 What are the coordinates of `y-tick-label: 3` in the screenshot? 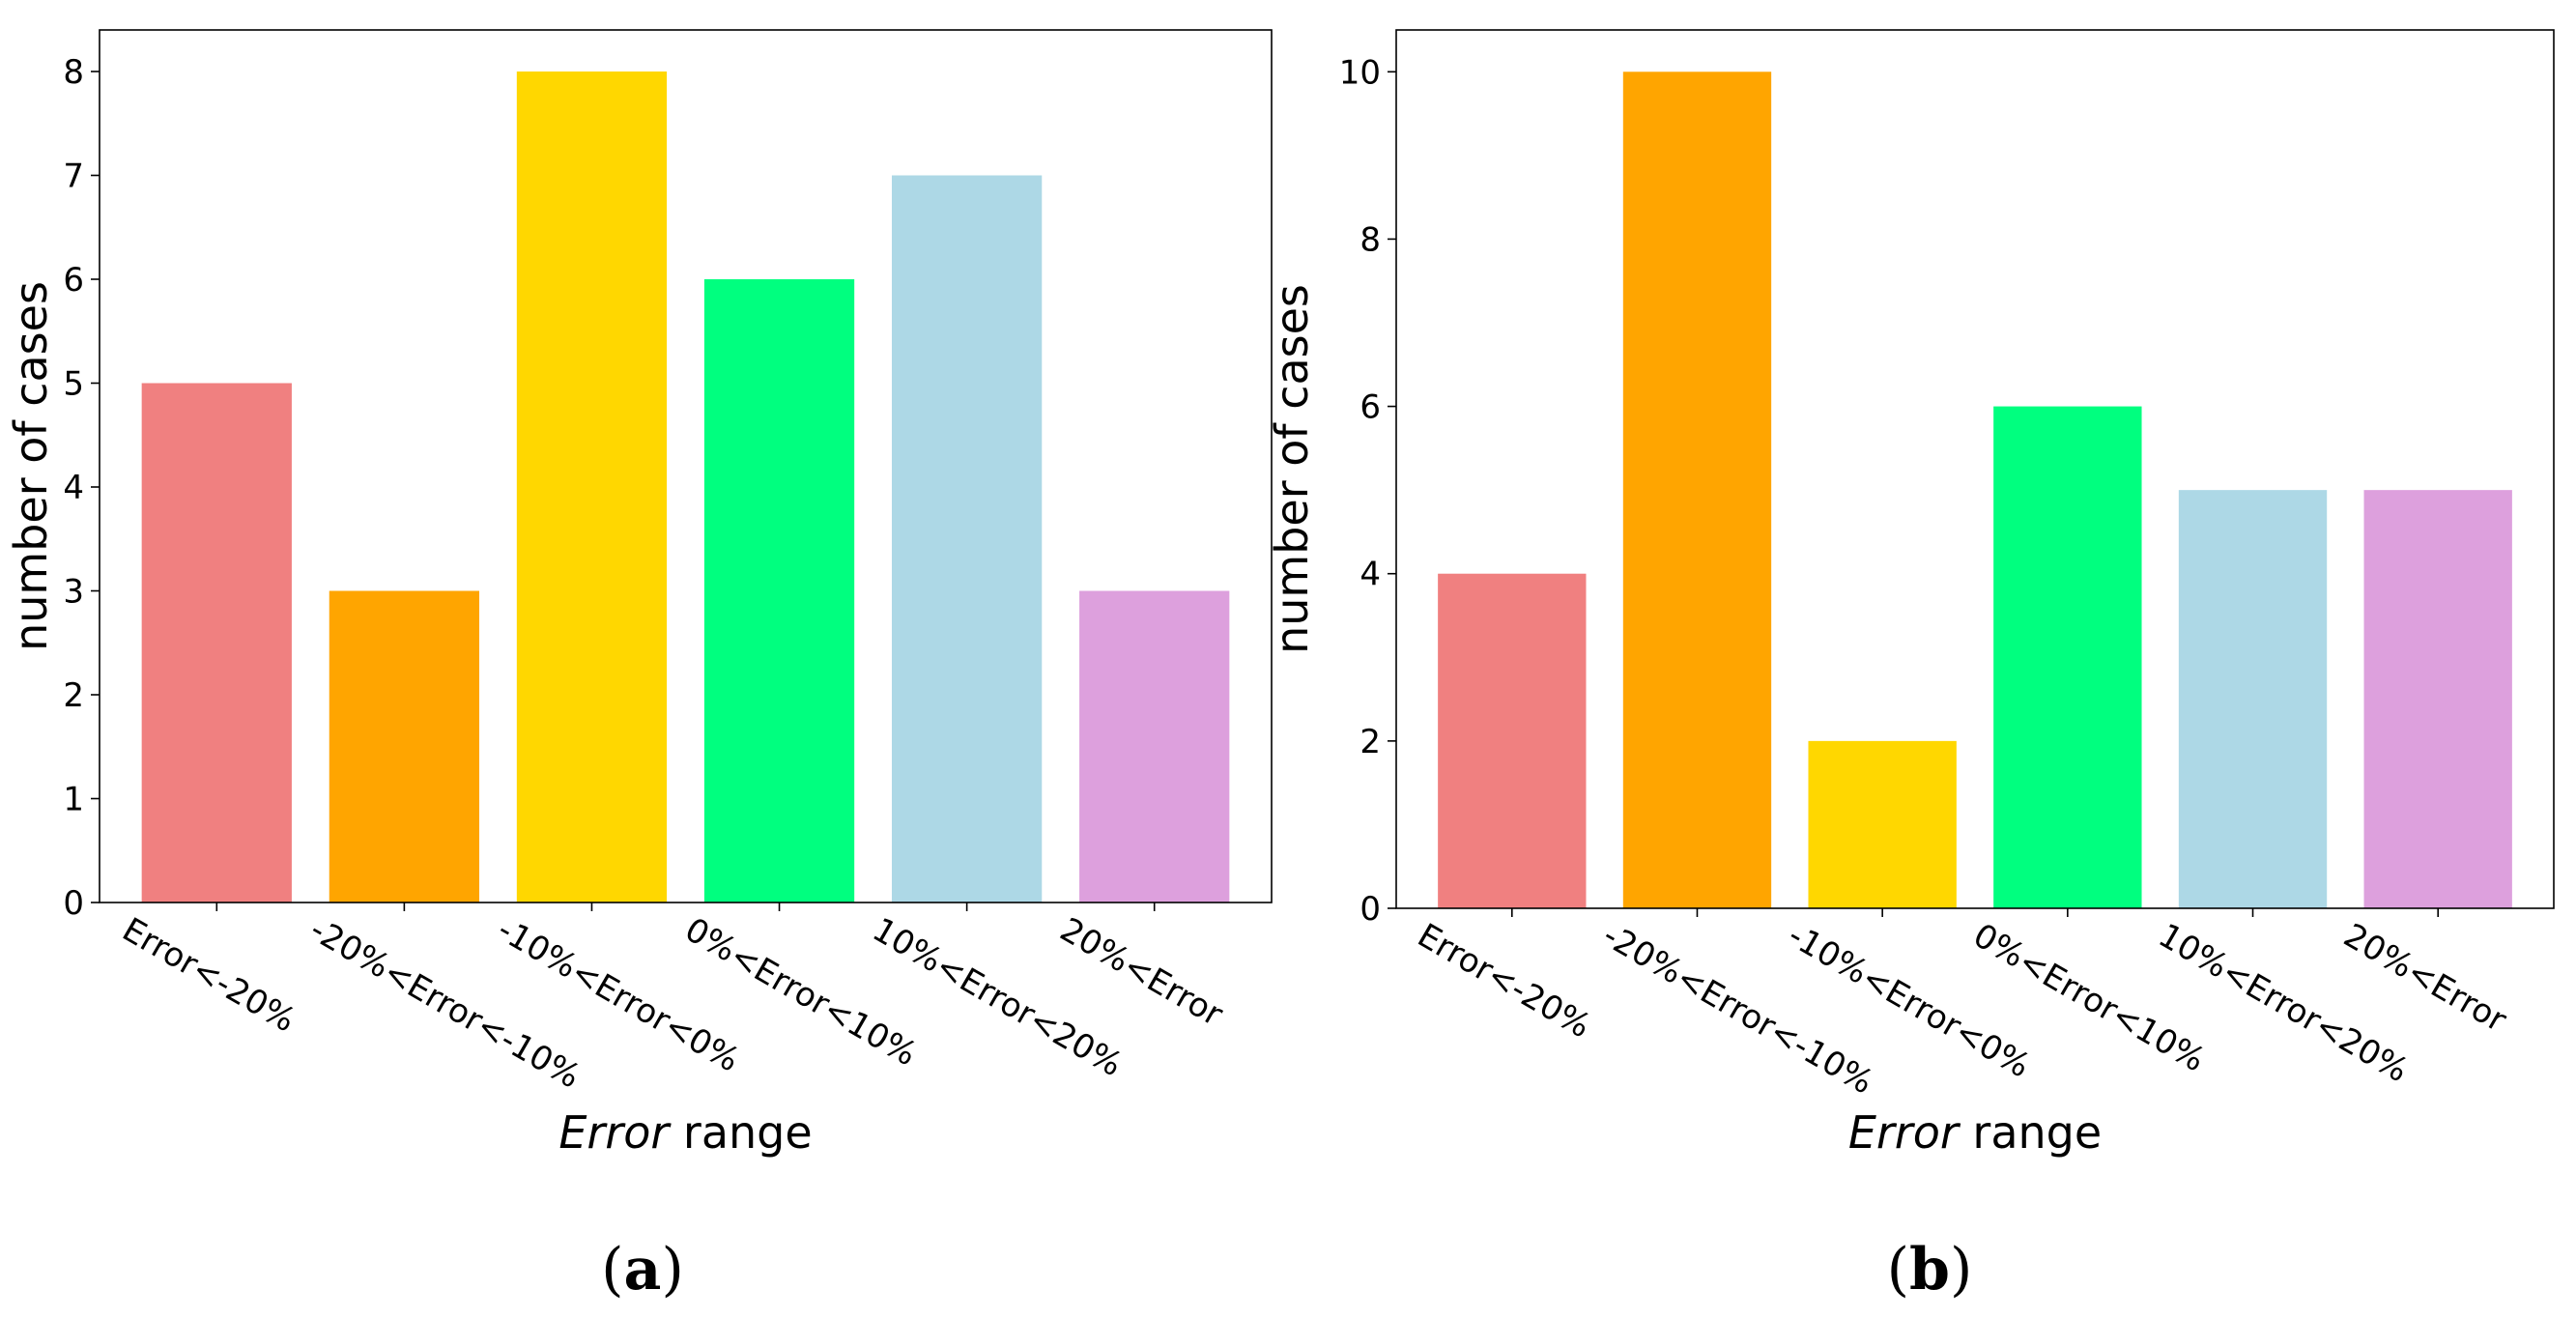 It's located at (74, 592).